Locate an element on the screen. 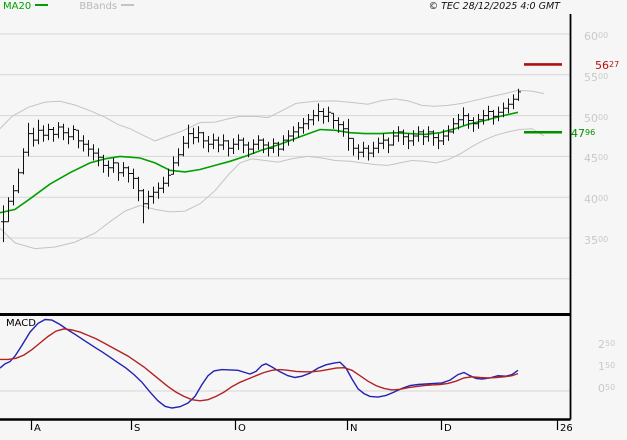 This screenshot has width=627, height=440. signal-line is located at coordinates (259, 365).